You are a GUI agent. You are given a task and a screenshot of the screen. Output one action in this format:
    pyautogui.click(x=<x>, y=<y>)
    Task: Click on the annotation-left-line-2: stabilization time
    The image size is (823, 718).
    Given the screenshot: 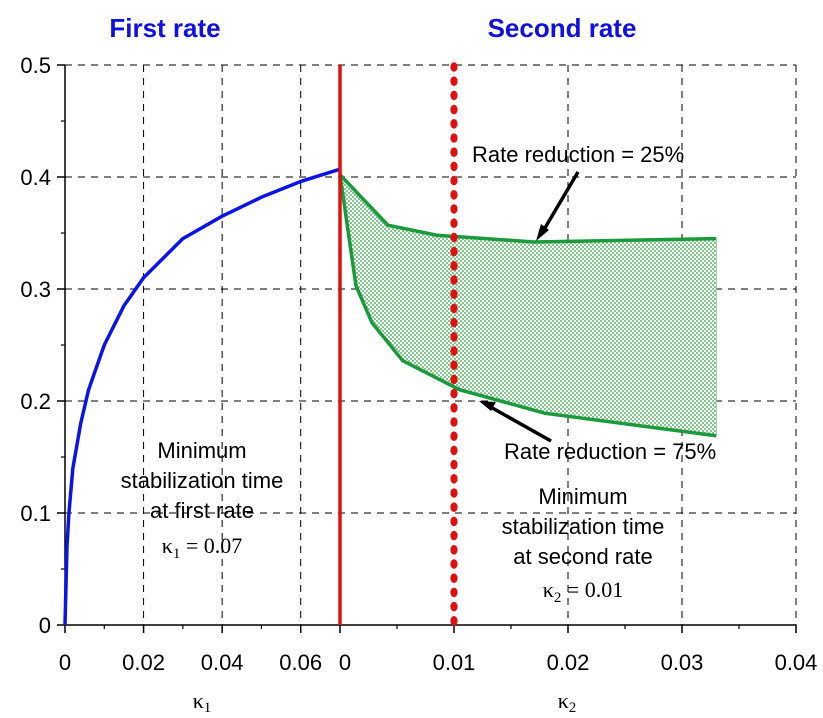 What is the action you would take?
    pyautogui.click(x=202, y=480)
    